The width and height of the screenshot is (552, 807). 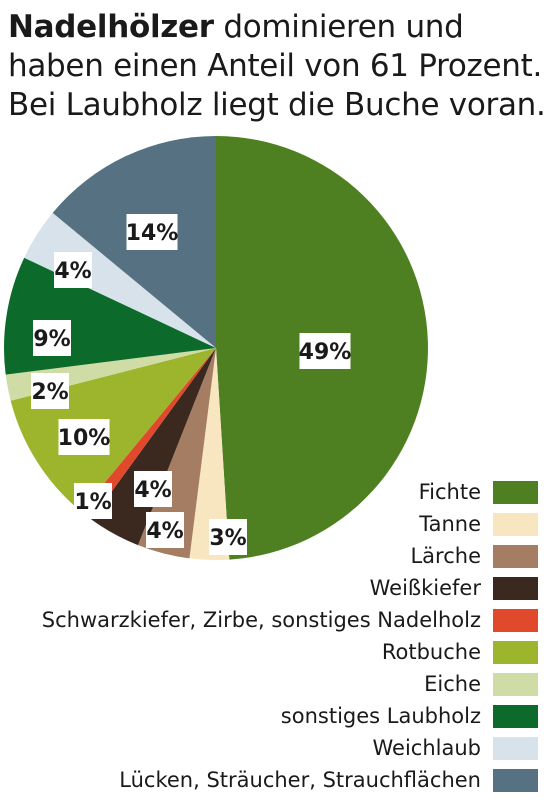 I want to click on svg-text: 9%, so click(x=51, y=339).